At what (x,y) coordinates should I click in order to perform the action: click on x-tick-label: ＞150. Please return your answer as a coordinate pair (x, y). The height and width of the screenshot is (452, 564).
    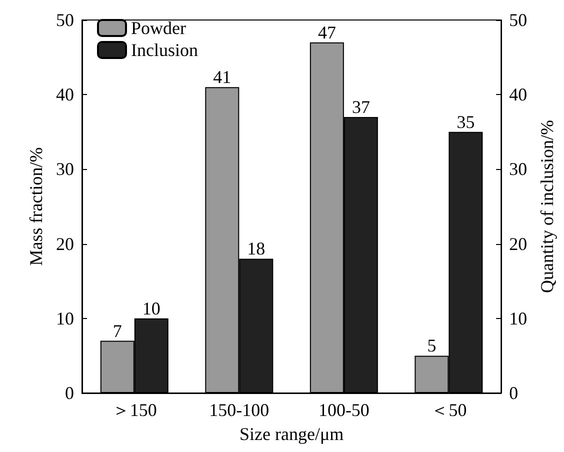
    Looking at the image, I should click on (134, 410).